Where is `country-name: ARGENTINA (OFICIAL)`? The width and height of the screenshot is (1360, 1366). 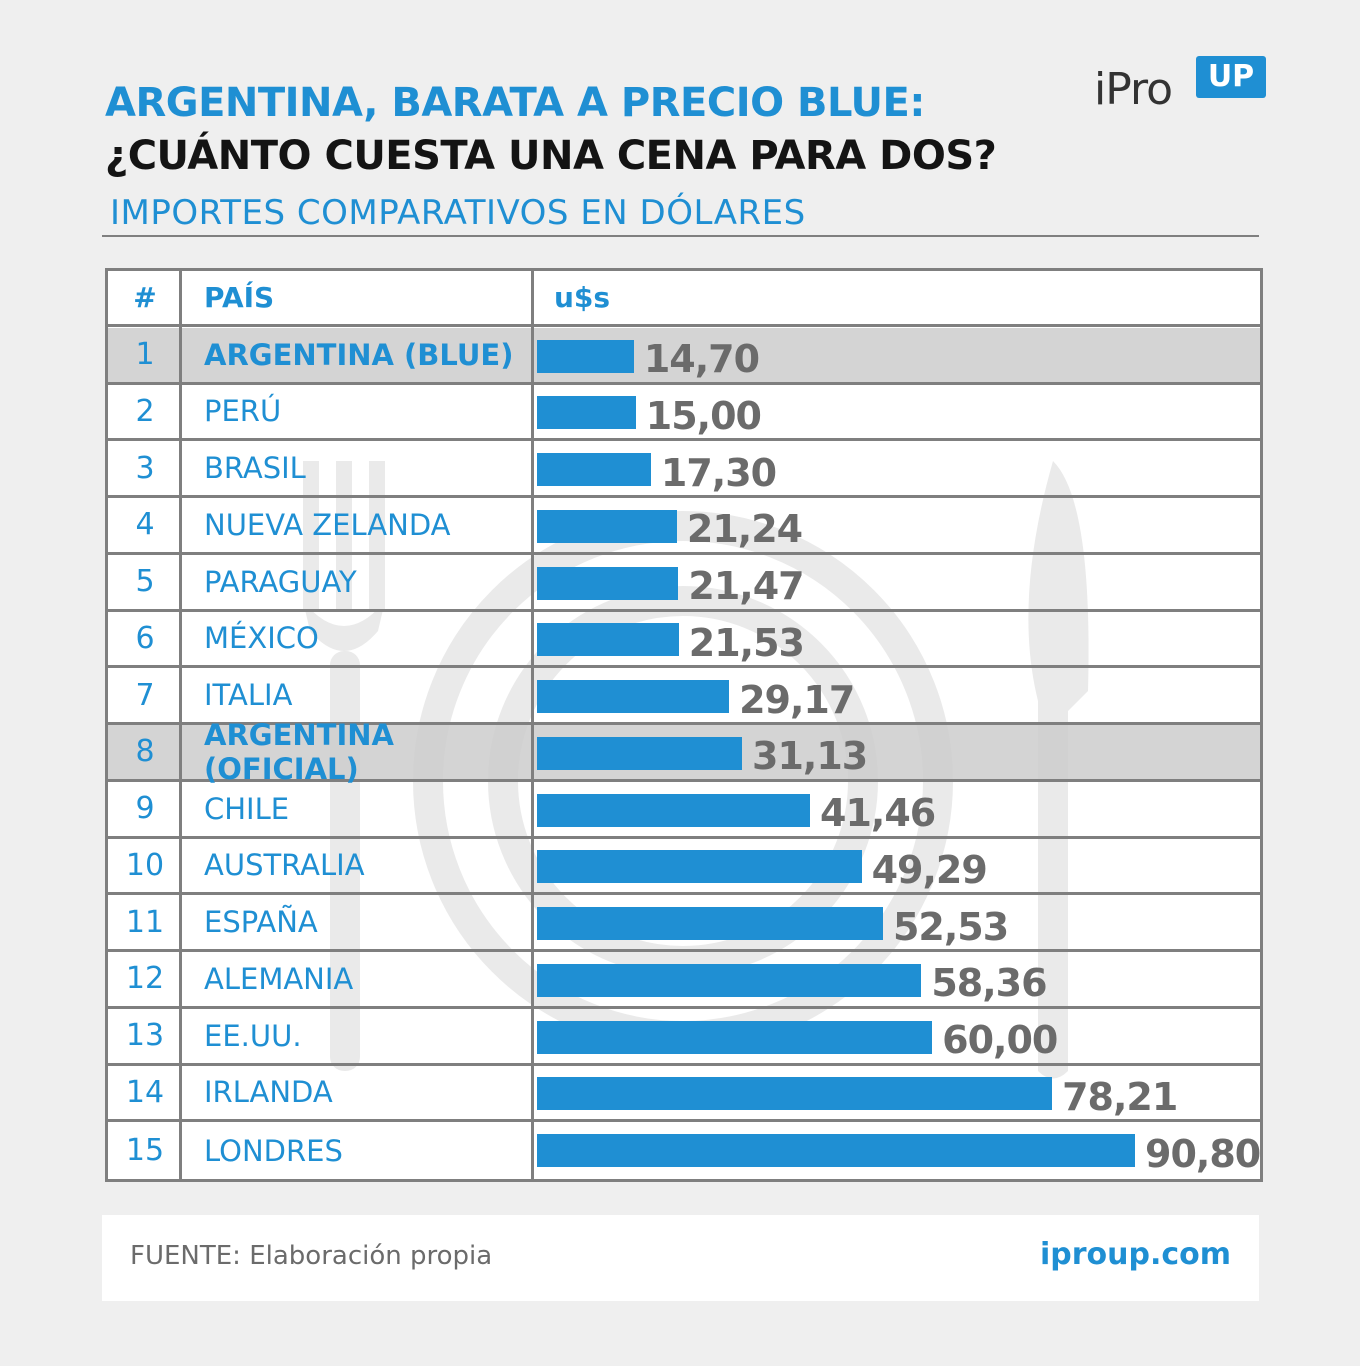
country-name: ARGENTINA (OFICIAL) is located at coordinates (299, 751).